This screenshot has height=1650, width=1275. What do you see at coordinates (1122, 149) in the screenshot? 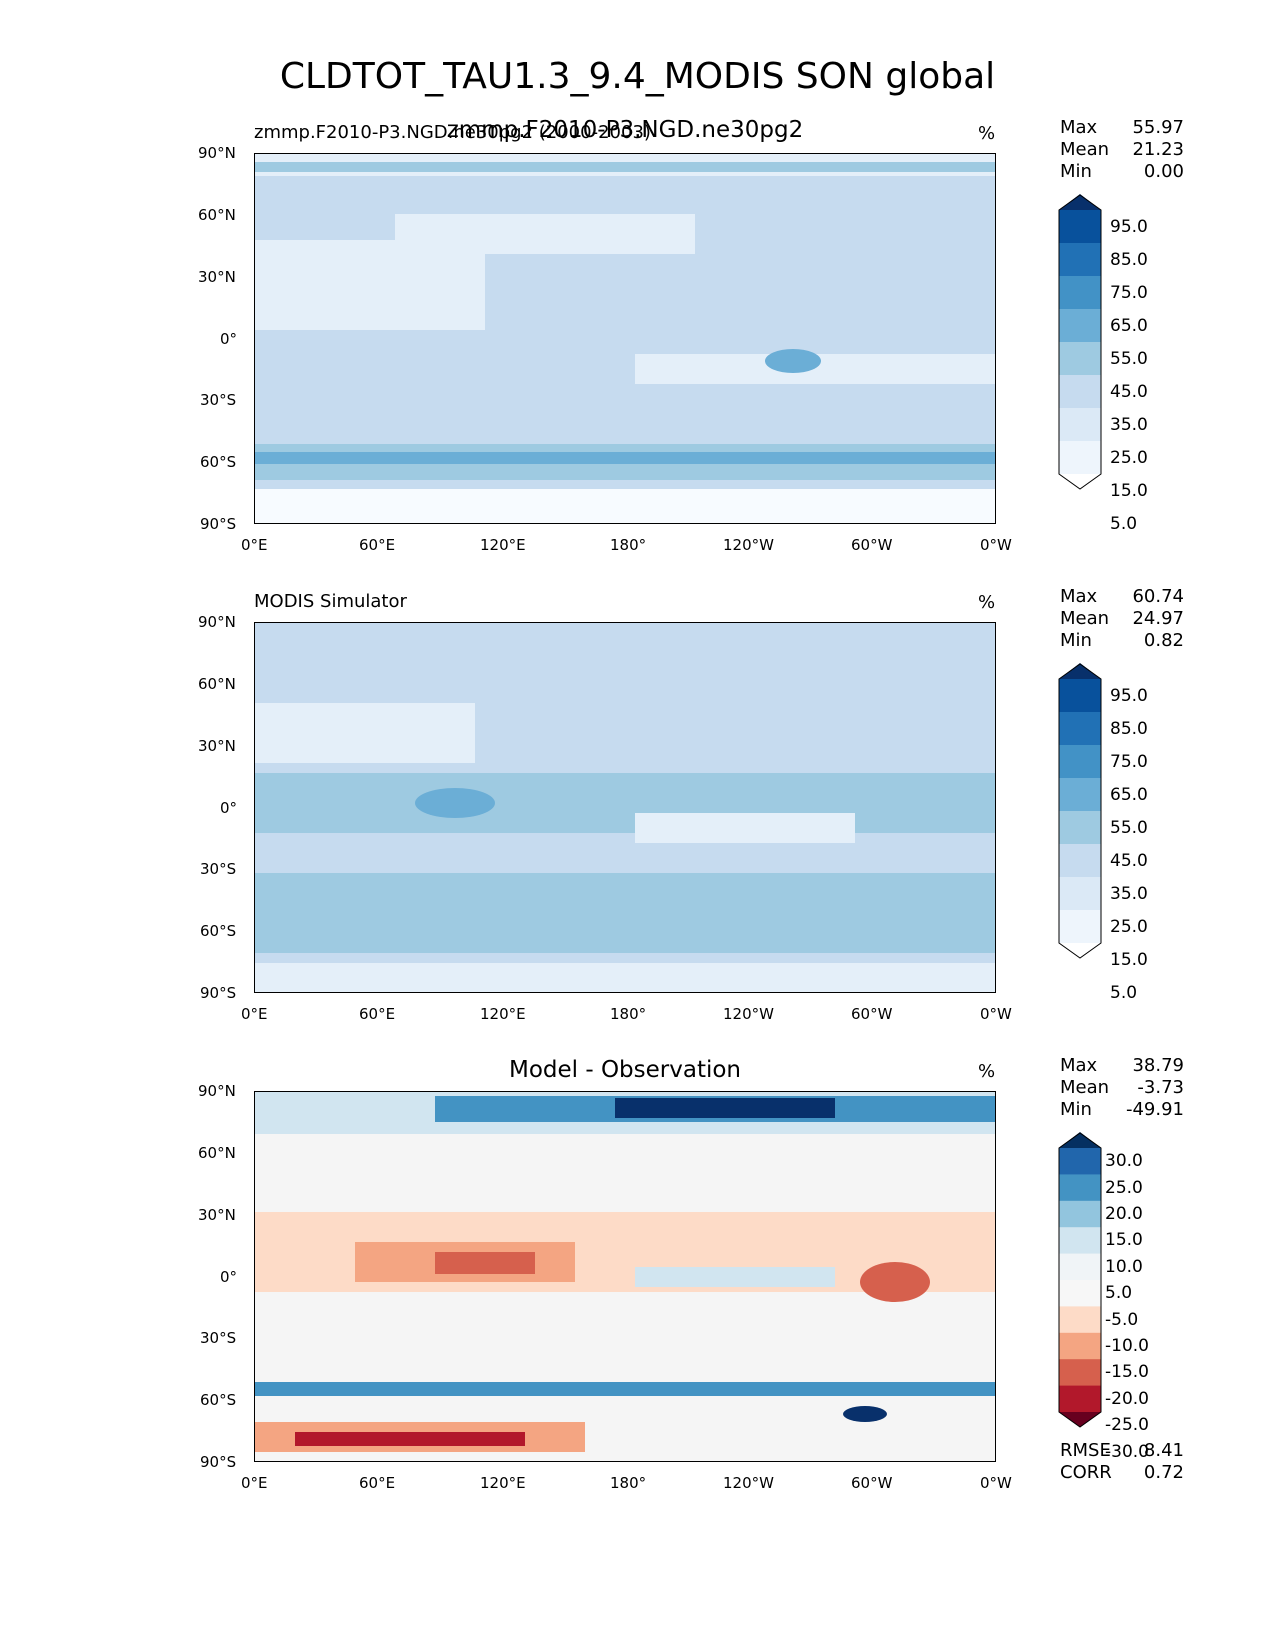
I see `panel1-stat-mean: Mean 21.23` at bounding box center [1122, 149].